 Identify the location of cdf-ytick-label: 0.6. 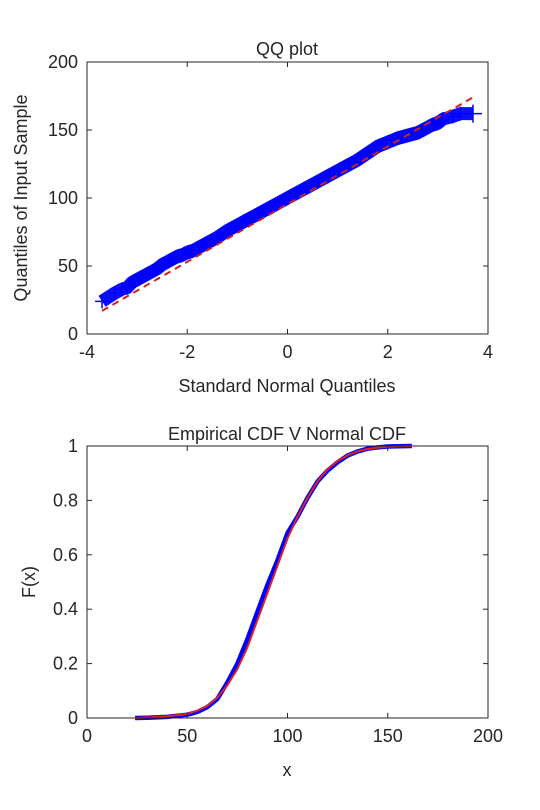
(65, 555).